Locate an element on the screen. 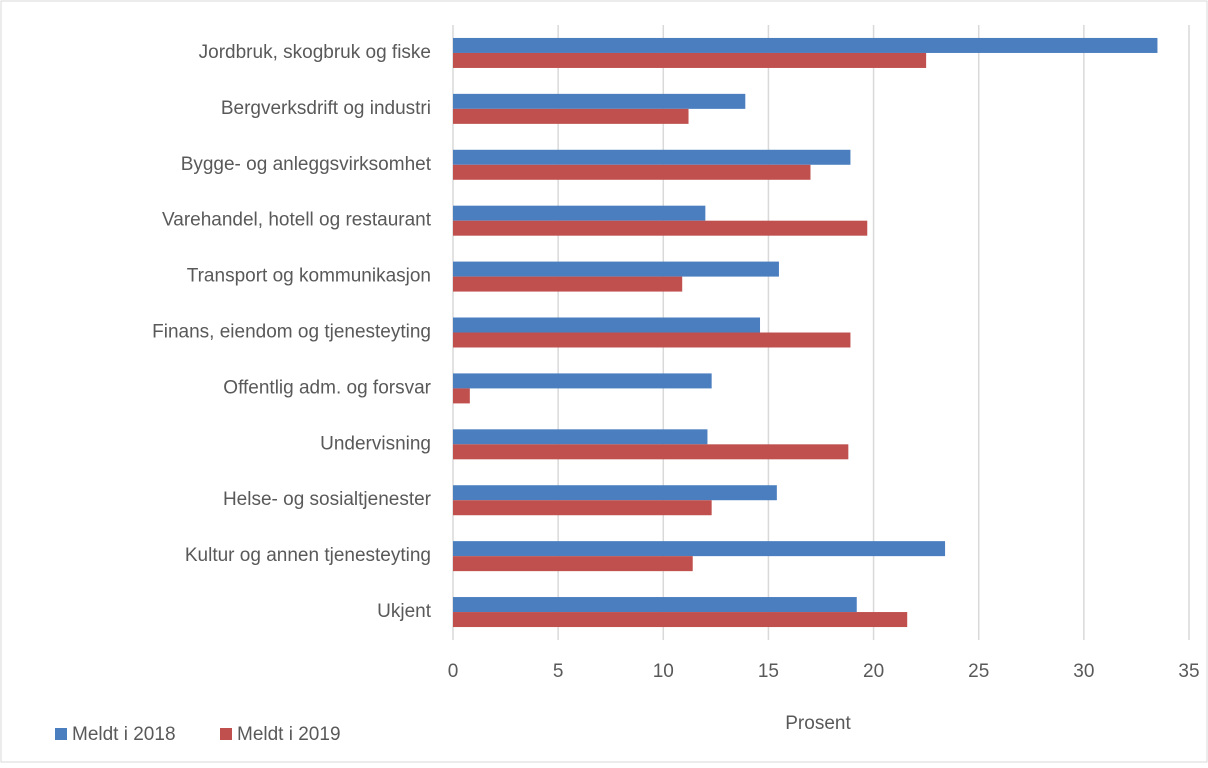  y-tick-label: Bygge- og anleggsvirksomhet is located at coordinates (306, 164).